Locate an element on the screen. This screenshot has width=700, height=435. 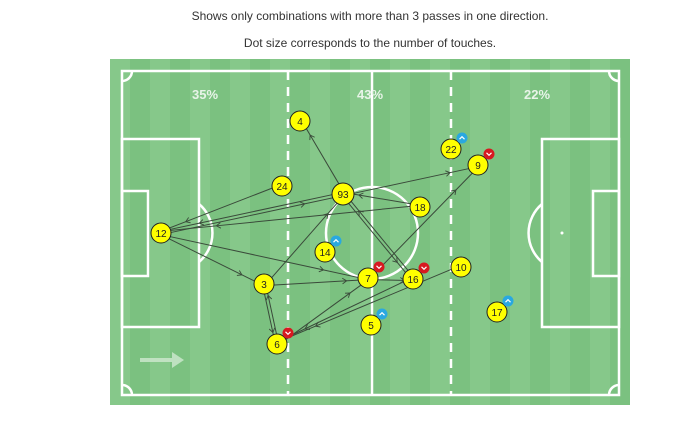
player-node: 14 is located at coordinates (328, 249).